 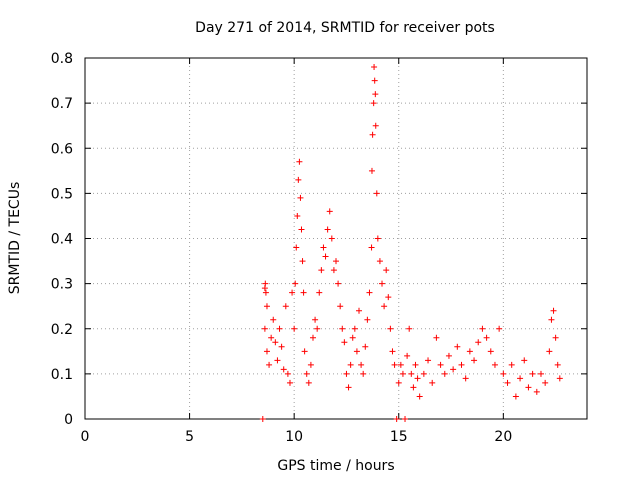 What do you see at coordinates (399, 437) in the screenshot?
I see `x-tick-label: 15` at bounding box center [399, 437].